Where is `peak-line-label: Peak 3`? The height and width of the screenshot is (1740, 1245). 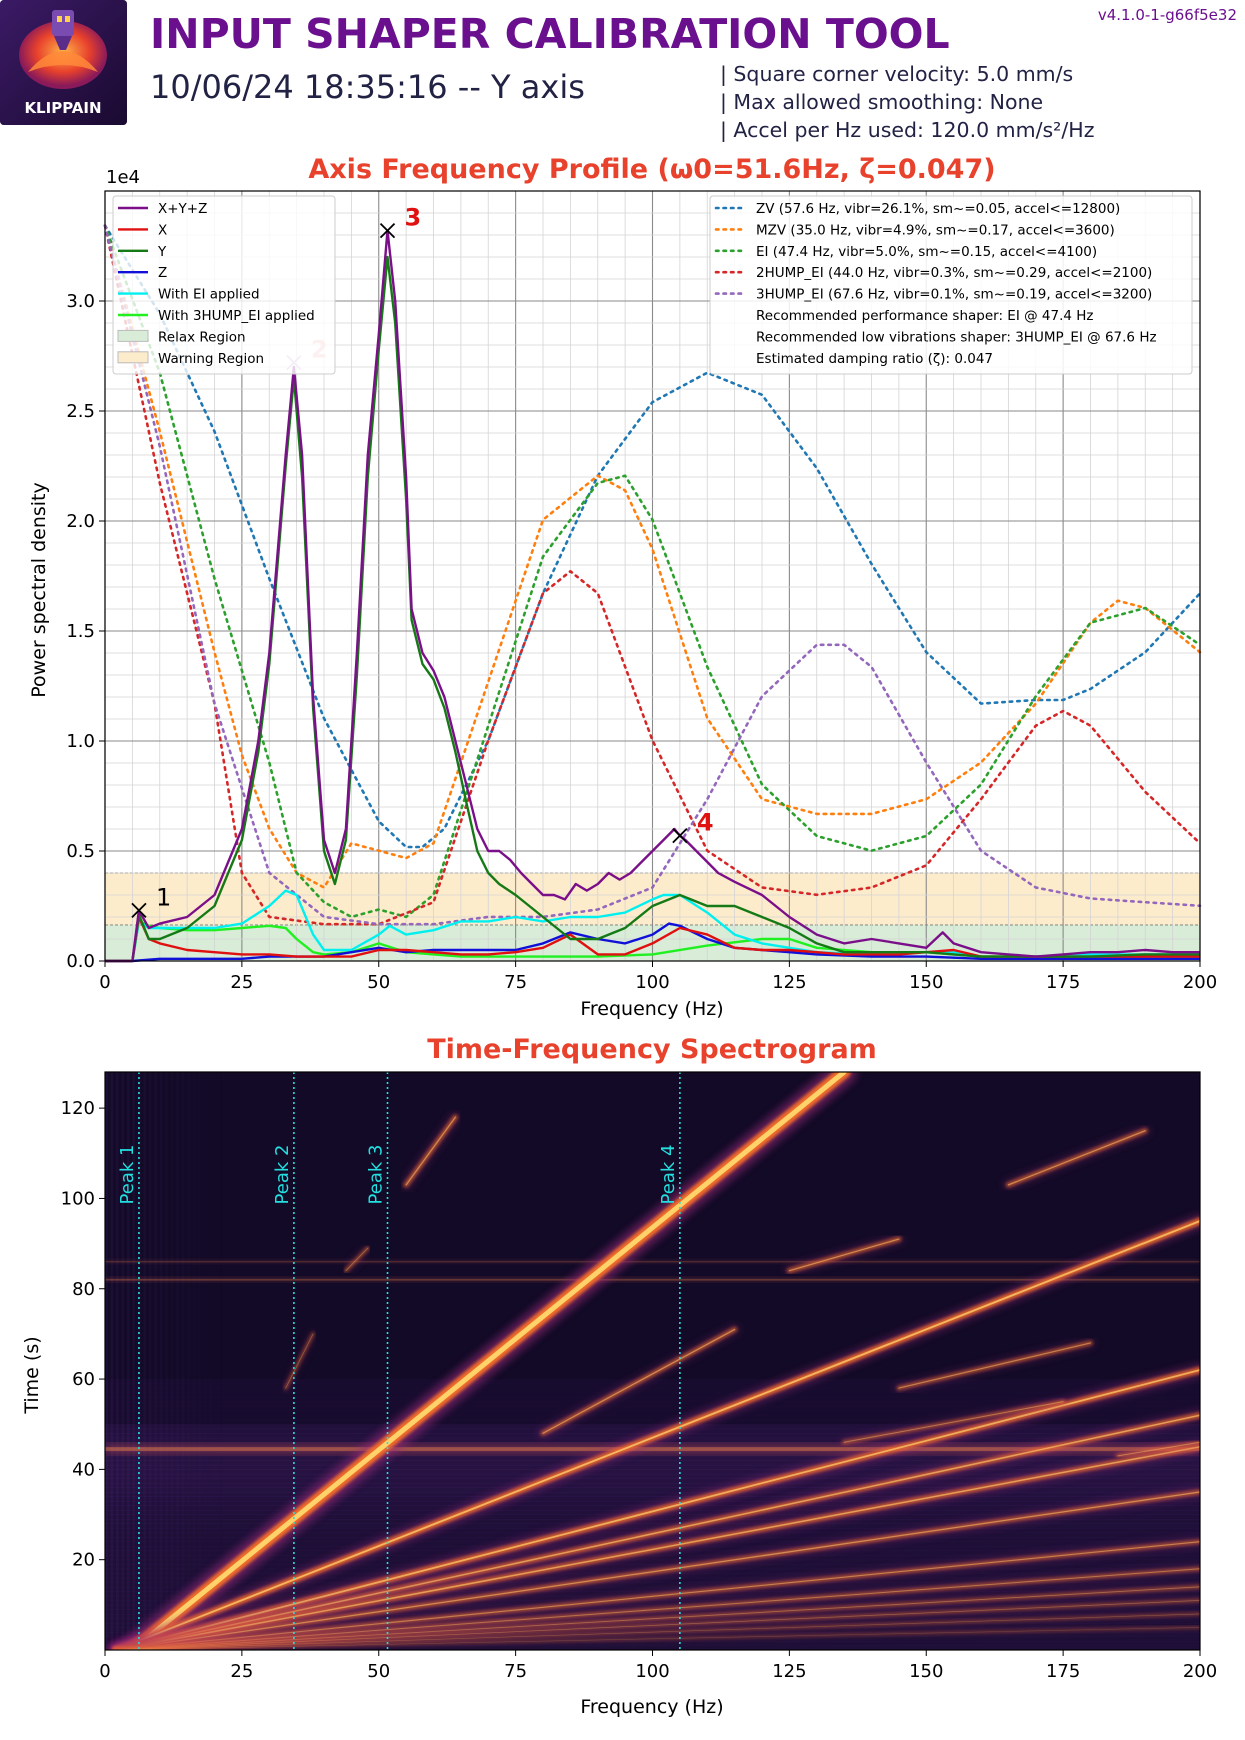
peak-line-label: Peak 3 is located at coordinates (376, 1175).